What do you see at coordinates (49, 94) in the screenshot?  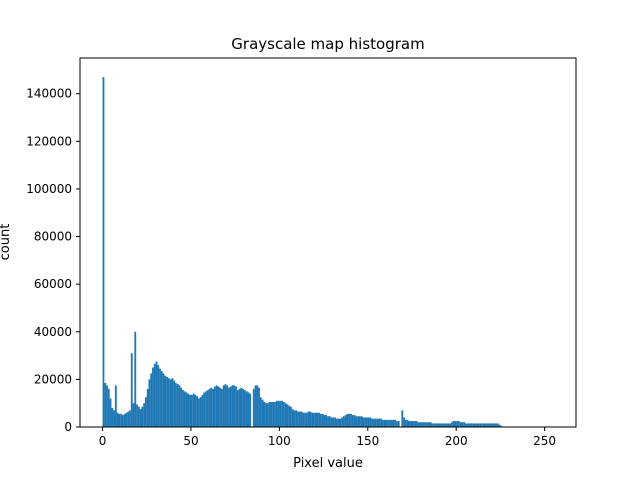 I see `y-tick-label: 140000` at bounding box center [49, 94].